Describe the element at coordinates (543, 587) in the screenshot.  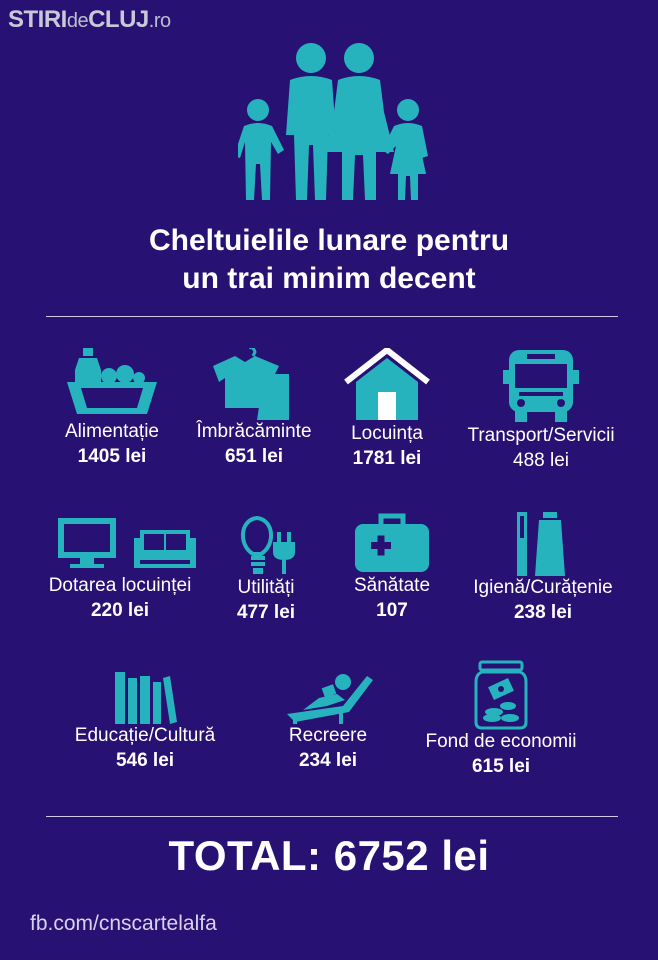
I see `item-label: Igienă/Curățenie` at that location.